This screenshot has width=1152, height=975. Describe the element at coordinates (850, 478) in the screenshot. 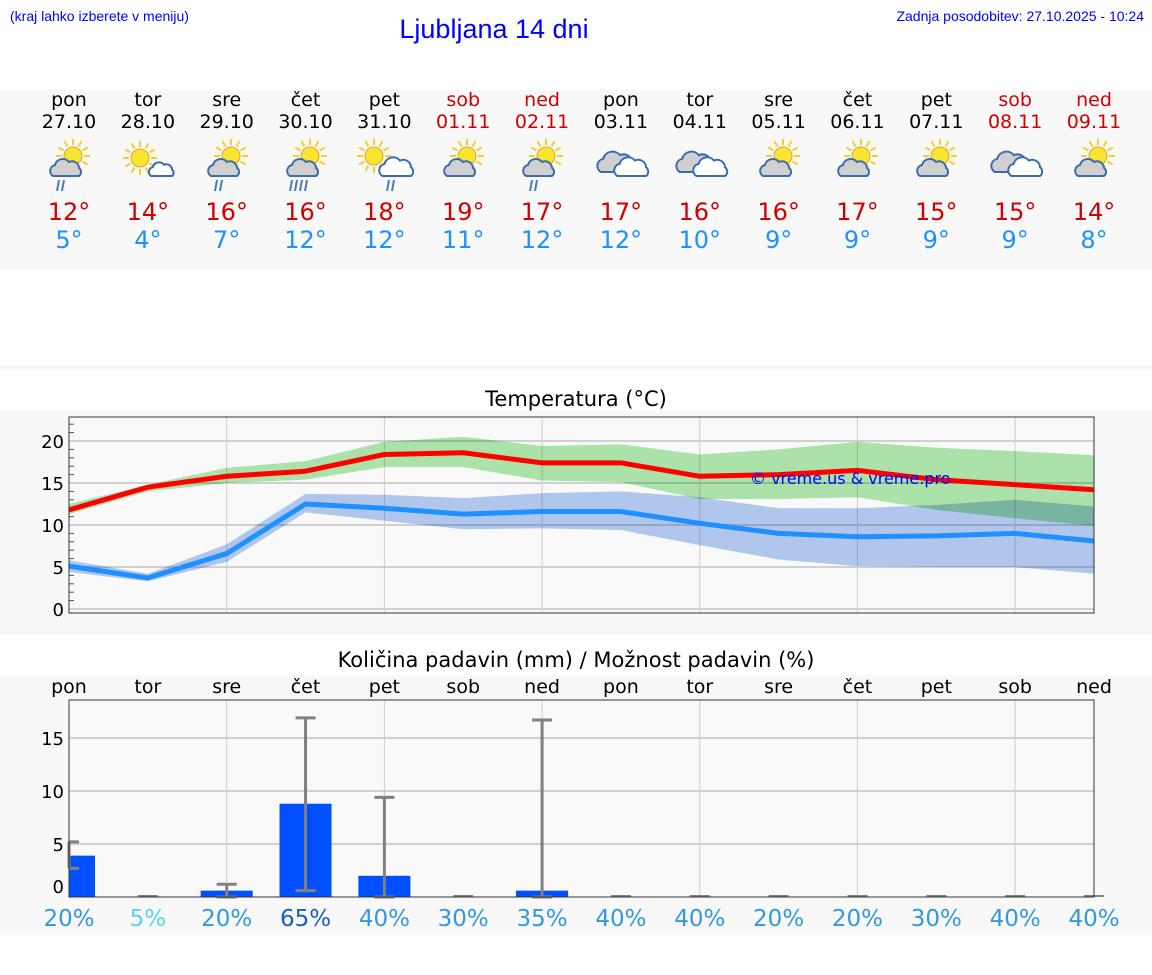

I see `watermark: © vreme.us & vreme.pro` at that location.